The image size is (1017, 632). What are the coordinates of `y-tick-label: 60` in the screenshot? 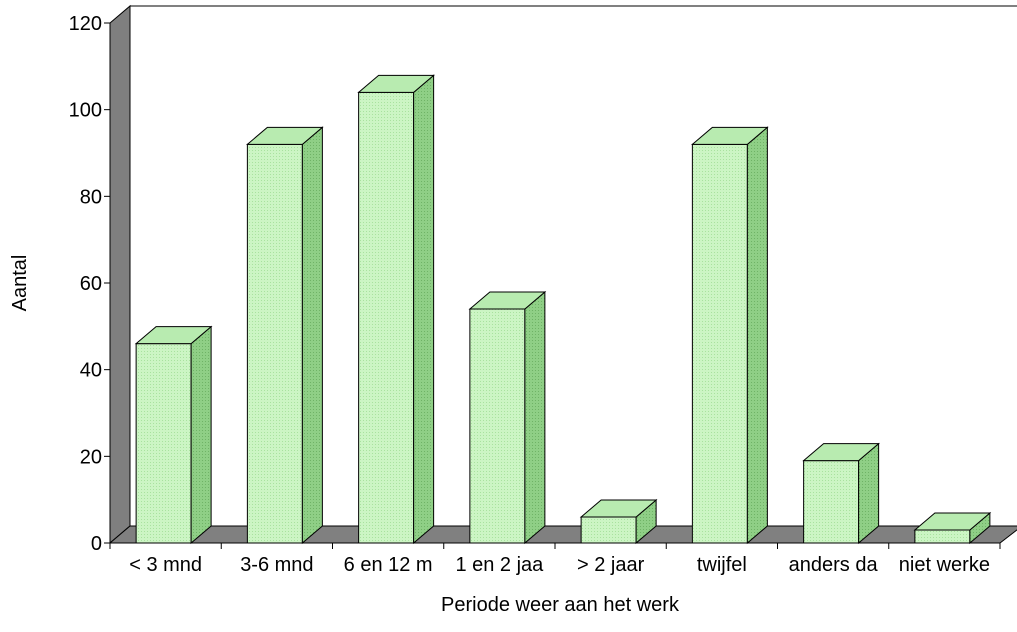 It's located at (91, 284).